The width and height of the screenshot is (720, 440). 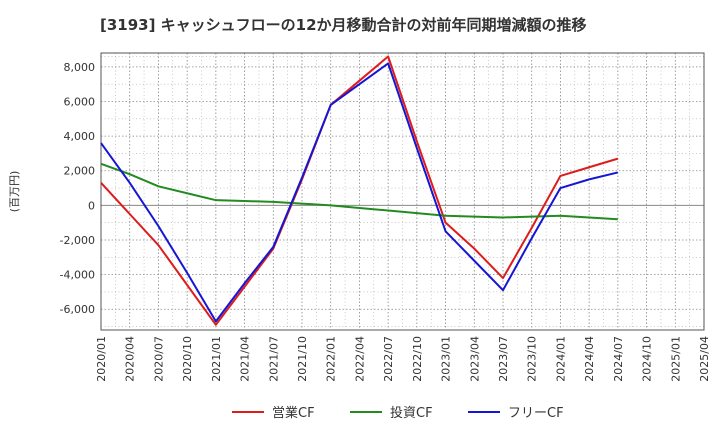 What do you see at coordinates (293, 413) in the screenshot?
I see `legend-label-1: 営業CF` at bounding box center [293, 413].